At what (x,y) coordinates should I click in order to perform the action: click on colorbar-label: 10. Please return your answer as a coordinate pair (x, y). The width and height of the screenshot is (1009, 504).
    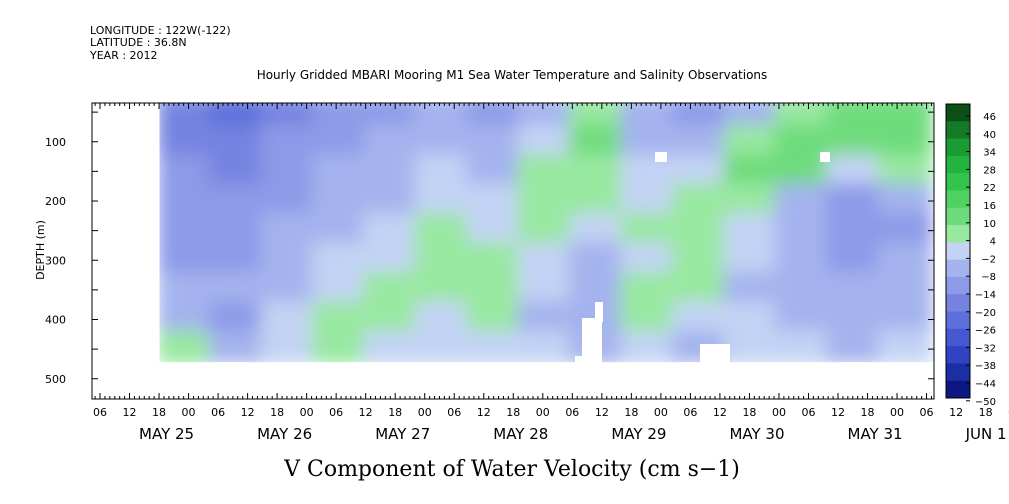
    Looking at the image, I should click on (989, 224).